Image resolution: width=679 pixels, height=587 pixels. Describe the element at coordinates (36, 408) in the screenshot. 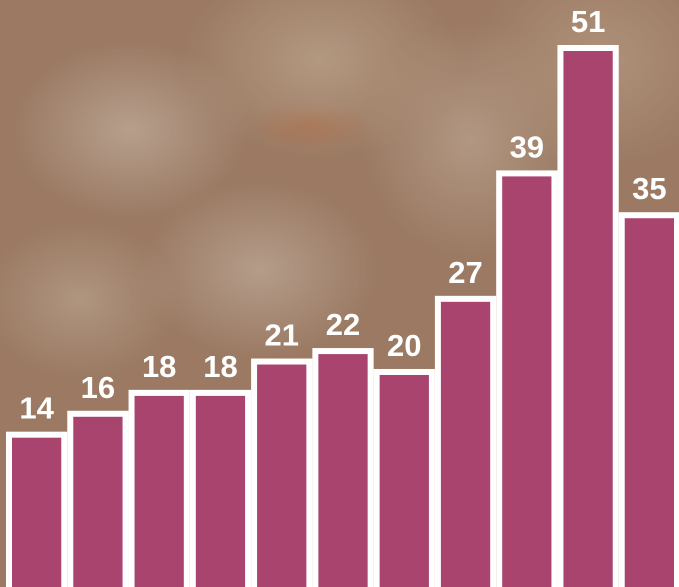

I see `value-label: 14` at that location.